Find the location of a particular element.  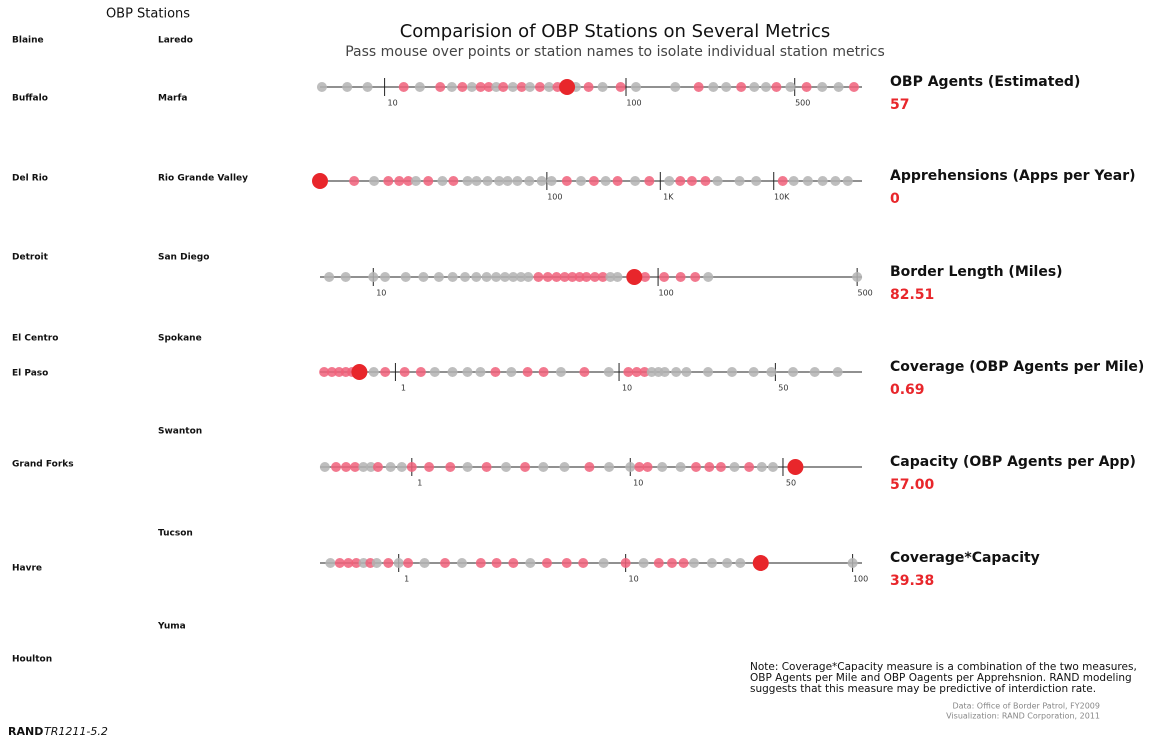

station-name: San Diego is located at coordinates (183, 258).